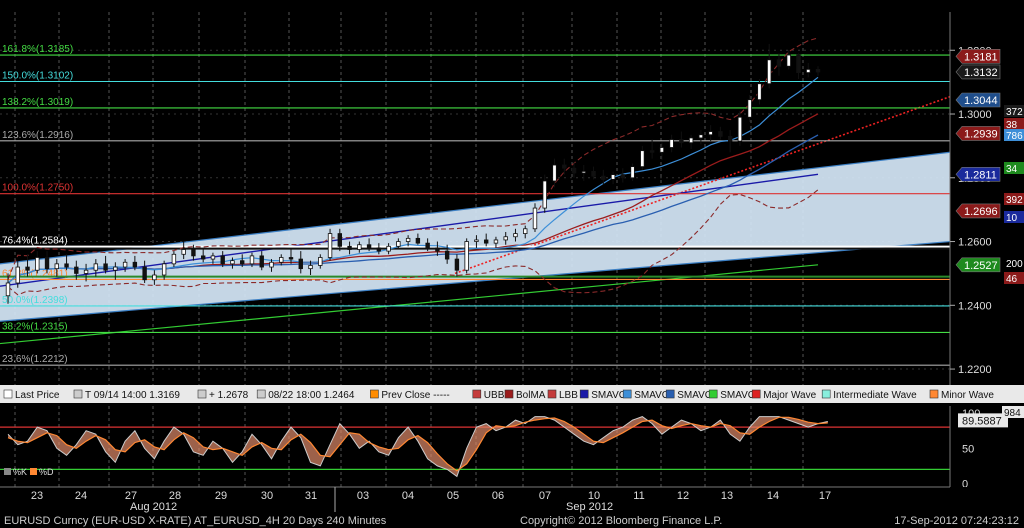 The height and width of the screenshot is (528, 1024). I want to click on legend-label-6: BolMA, so click(531, 395).